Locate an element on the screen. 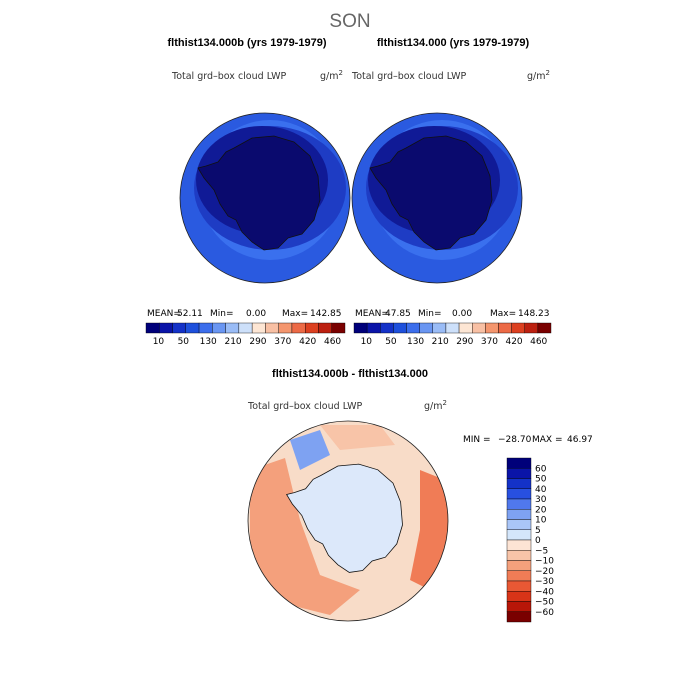 The image size is (700, 700). right-min-value: 0.00 is located at coordinates (462, 314).